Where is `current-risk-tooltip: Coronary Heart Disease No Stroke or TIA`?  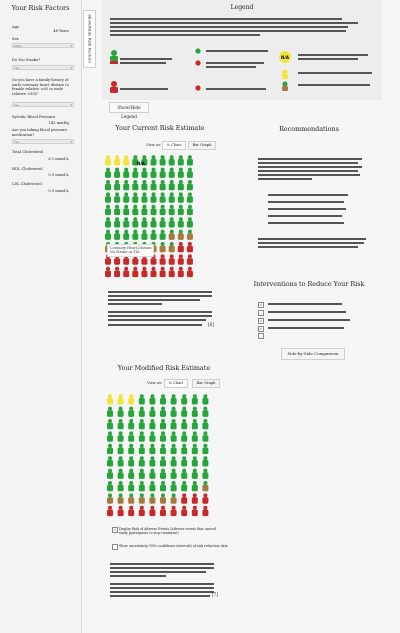 current-risk-tooltip: Coronary Heart Disease No Stroke or TIA is located at coordinates (131, 250).